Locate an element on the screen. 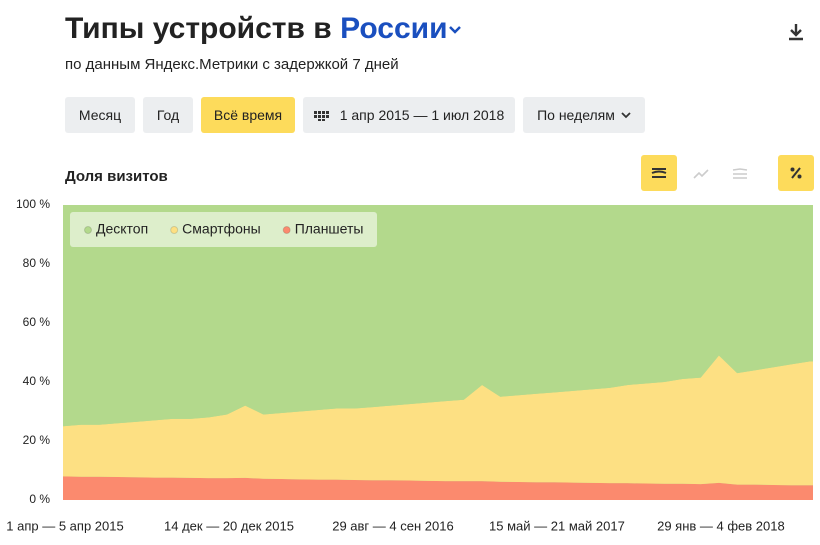 The height and width of the screenshot is (545, 820). grouping: По неделям is located at coordinates (576, 115).